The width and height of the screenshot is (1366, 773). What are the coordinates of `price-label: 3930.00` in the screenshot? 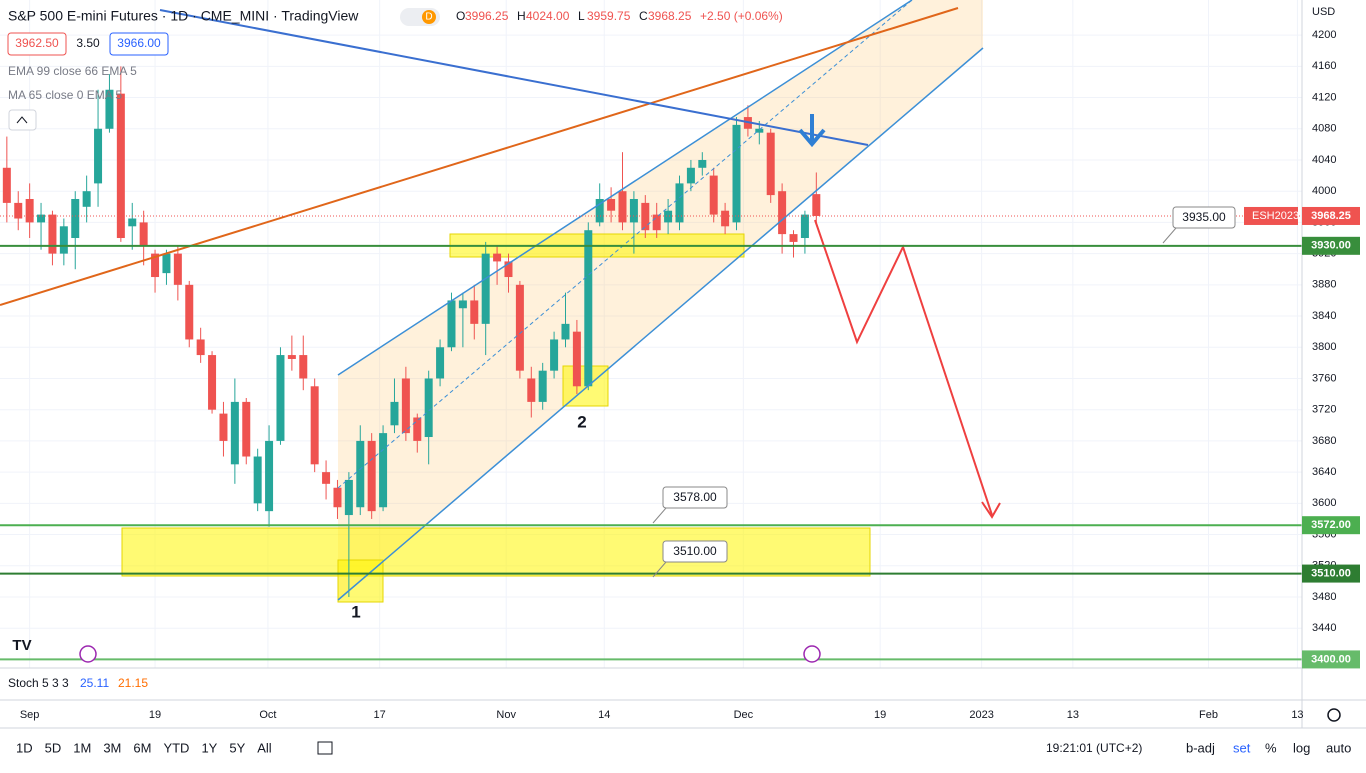 It's located at (1331, 246).